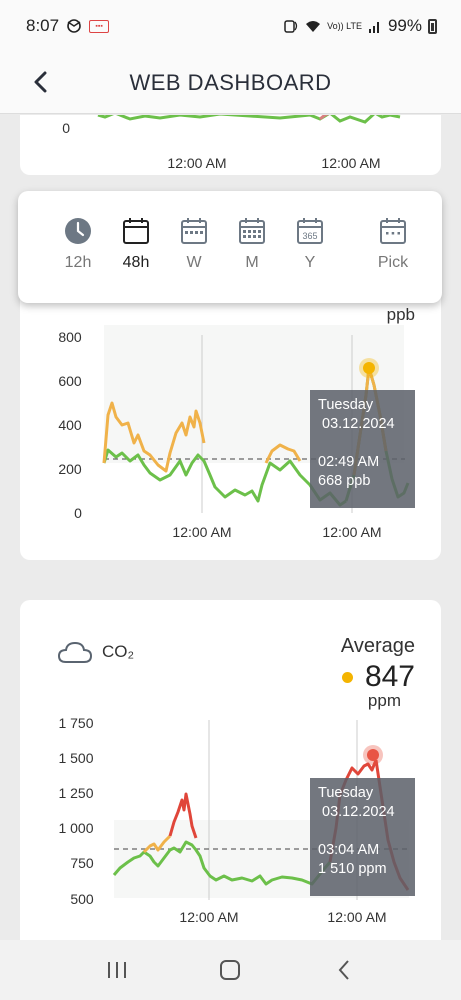 This screenshot has width=461, height=1000. What do you see at coordinates (389, 676) in the screenshot?
I see `average-value: 847` at bounding box center [389, 676].